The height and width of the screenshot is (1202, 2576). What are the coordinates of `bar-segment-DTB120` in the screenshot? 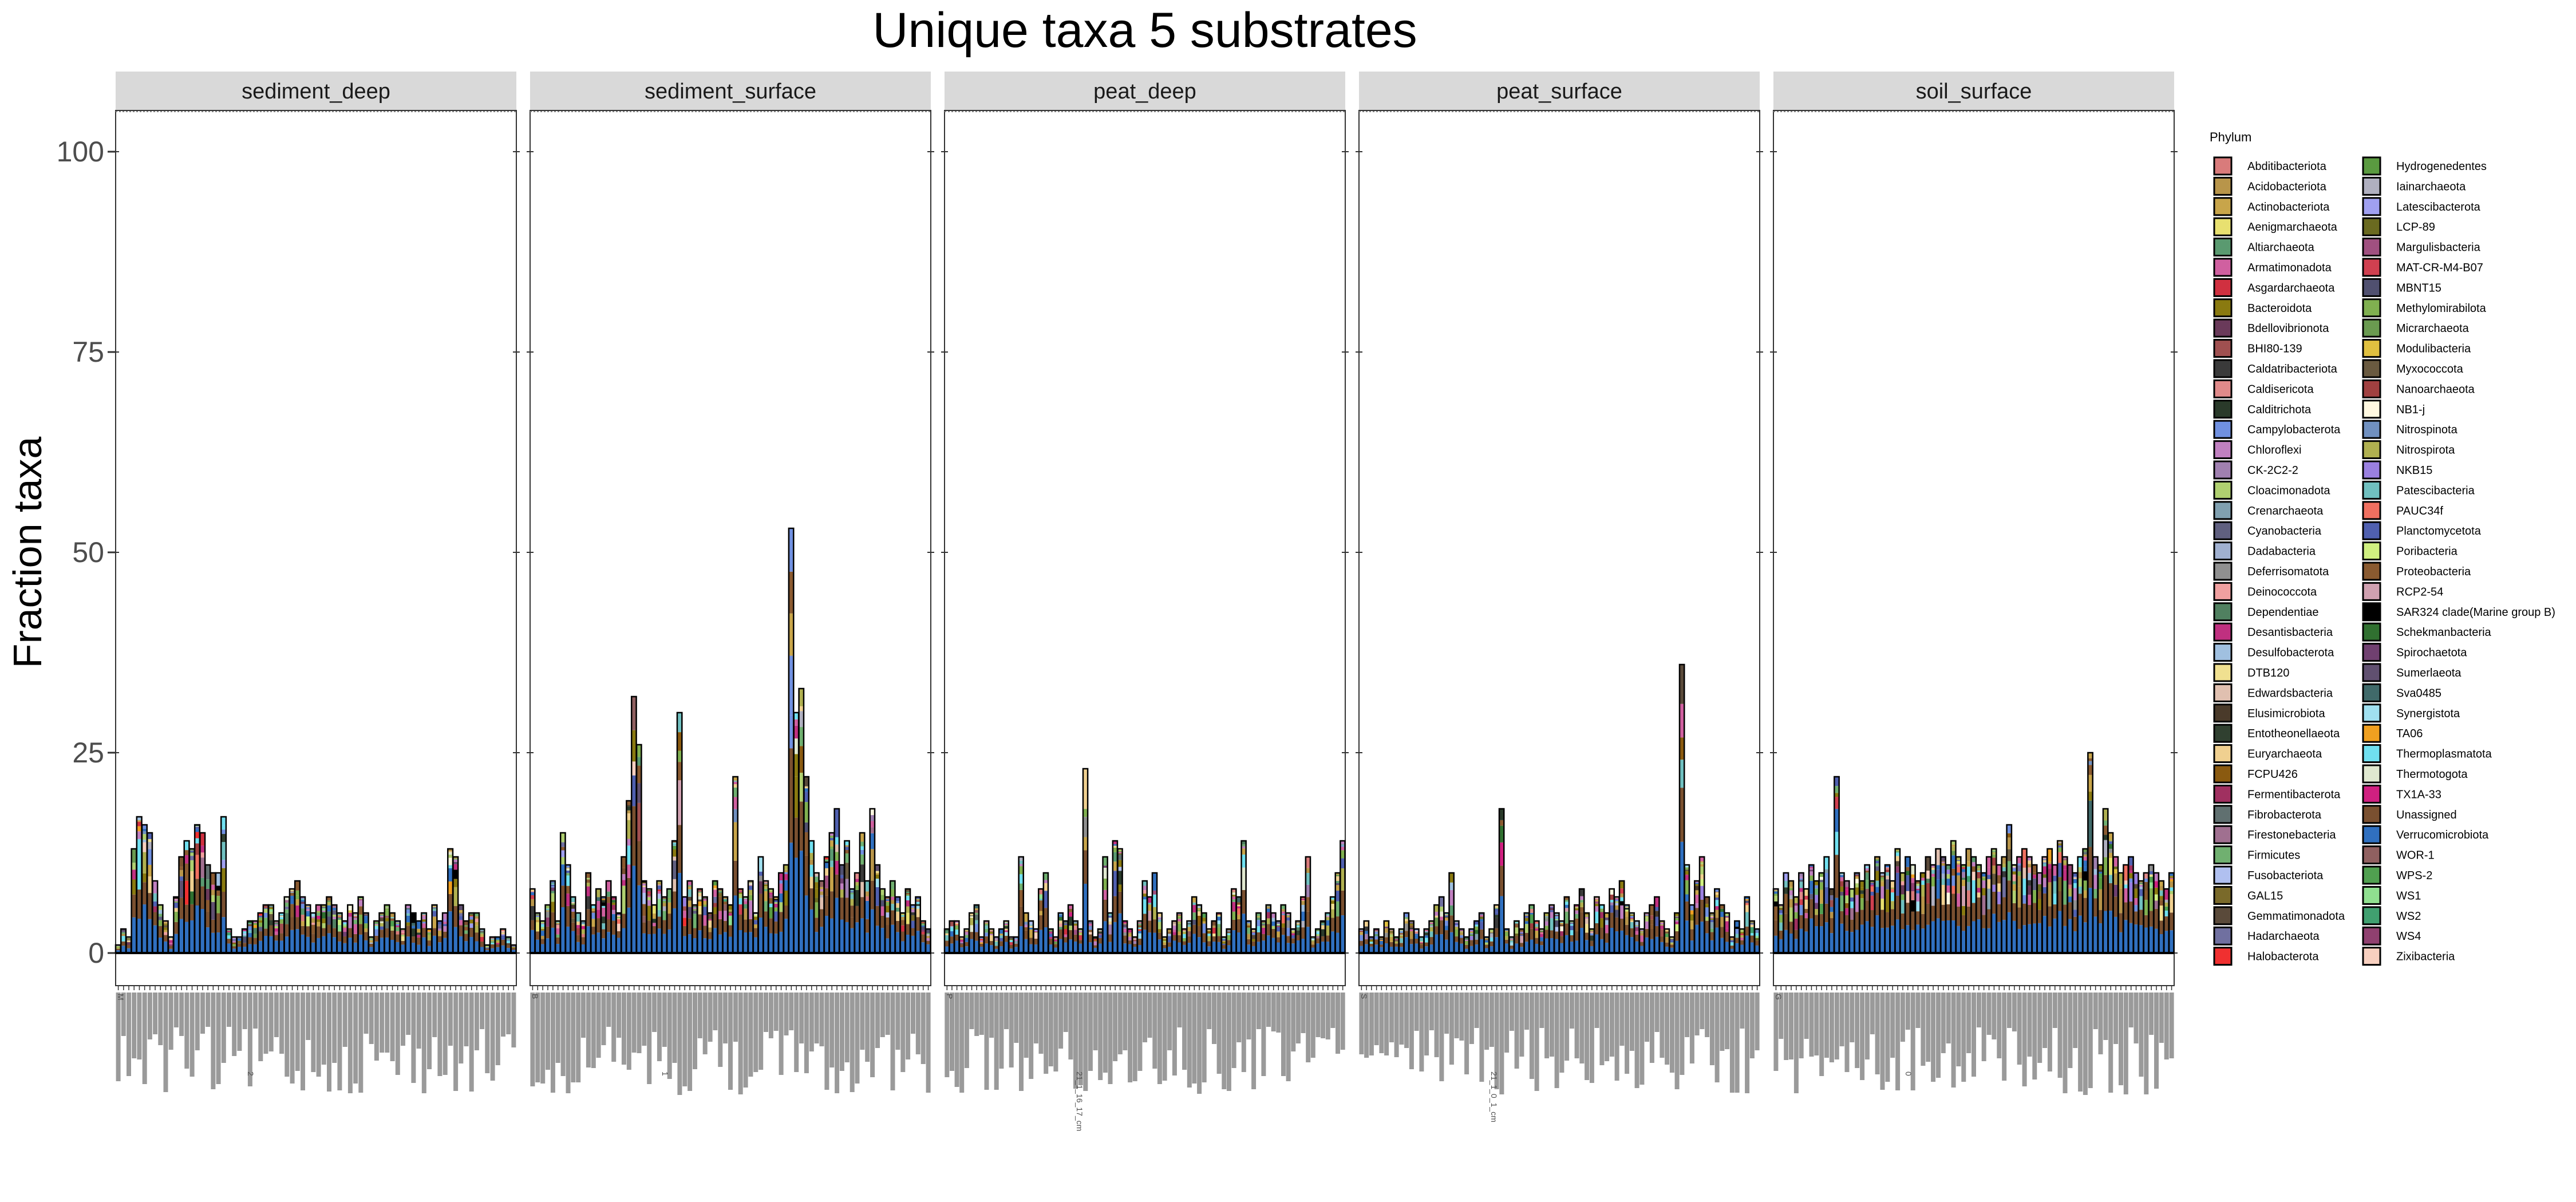 It's located at (1239, 905).